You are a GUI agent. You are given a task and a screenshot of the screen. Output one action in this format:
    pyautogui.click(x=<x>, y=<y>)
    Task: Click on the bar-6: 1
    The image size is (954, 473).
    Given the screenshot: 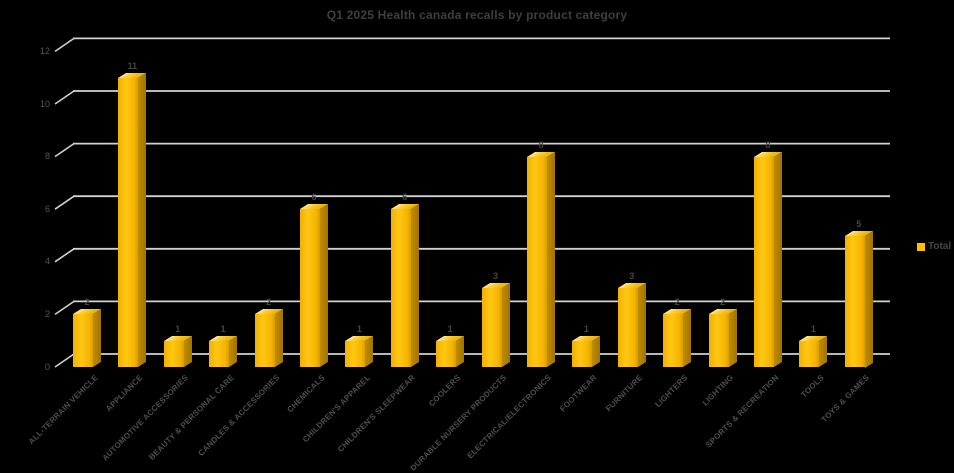 What is the action you would take?
    pyautogui.click(x=360, y=183)
    